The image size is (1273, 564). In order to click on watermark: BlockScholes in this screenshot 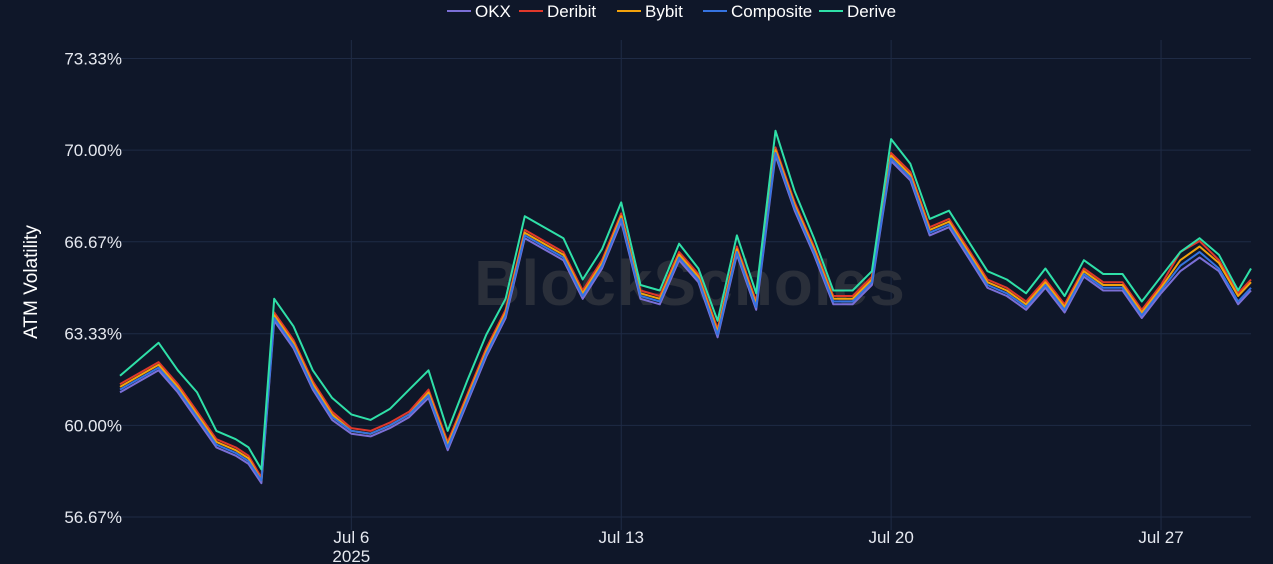, I will do `click(690, 283)`.